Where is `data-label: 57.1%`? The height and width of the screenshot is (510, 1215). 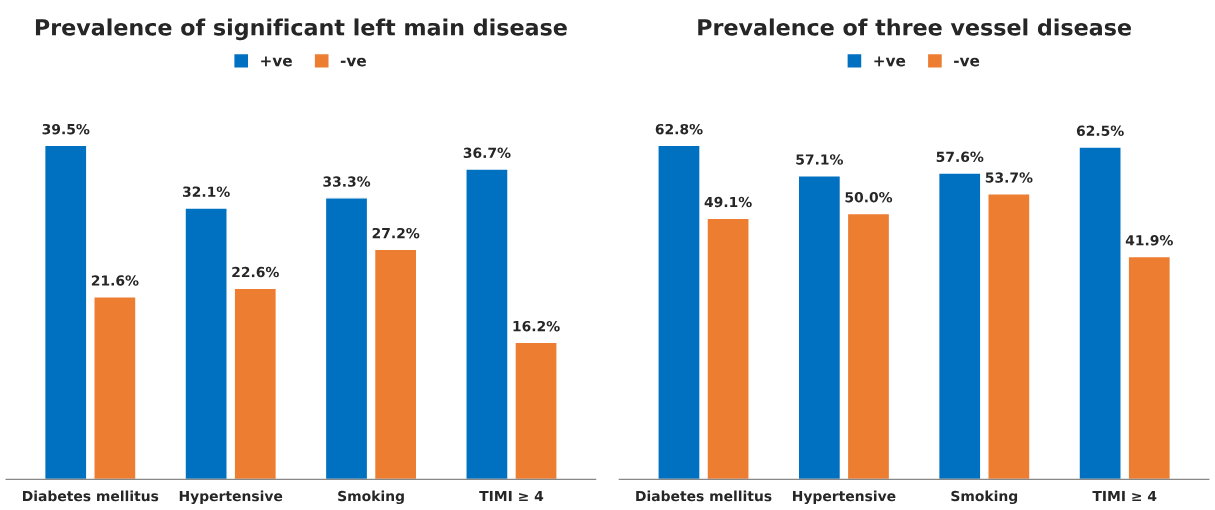
data-label: 57.1% is located at coordinates (819, 159).